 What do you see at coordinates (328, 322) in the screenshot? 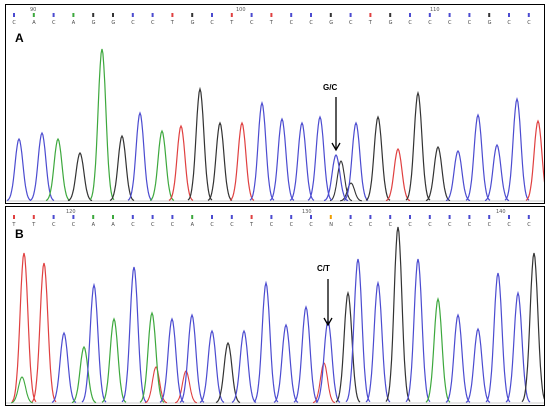
I see `mutation-arrow-head` at bounding box center [328, 322].